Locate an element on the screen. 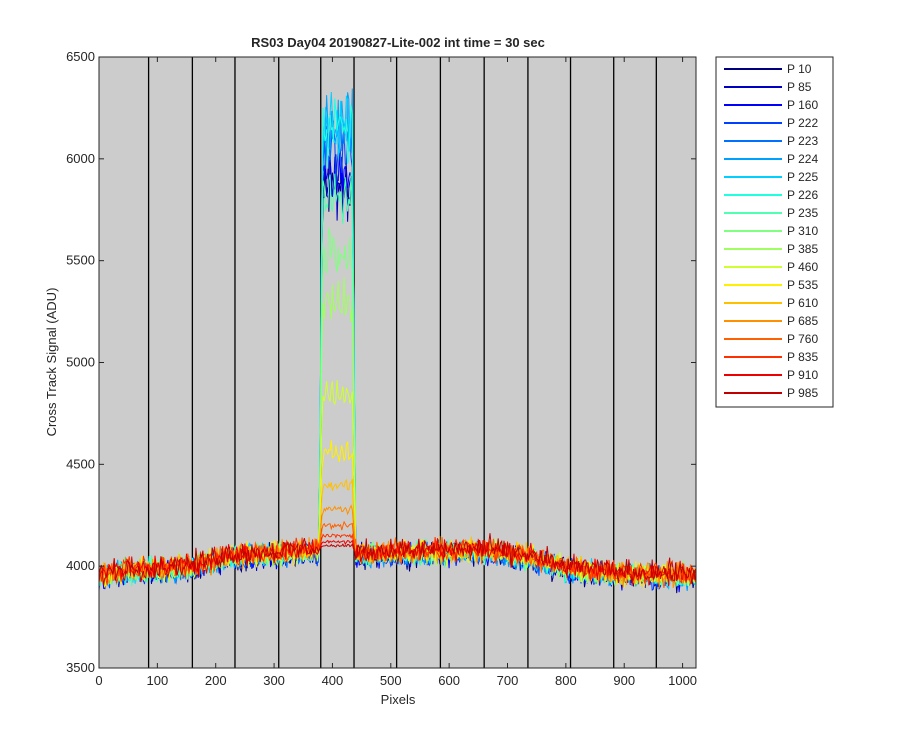  legend-label: P 460 is located at coordinates (802, 267).